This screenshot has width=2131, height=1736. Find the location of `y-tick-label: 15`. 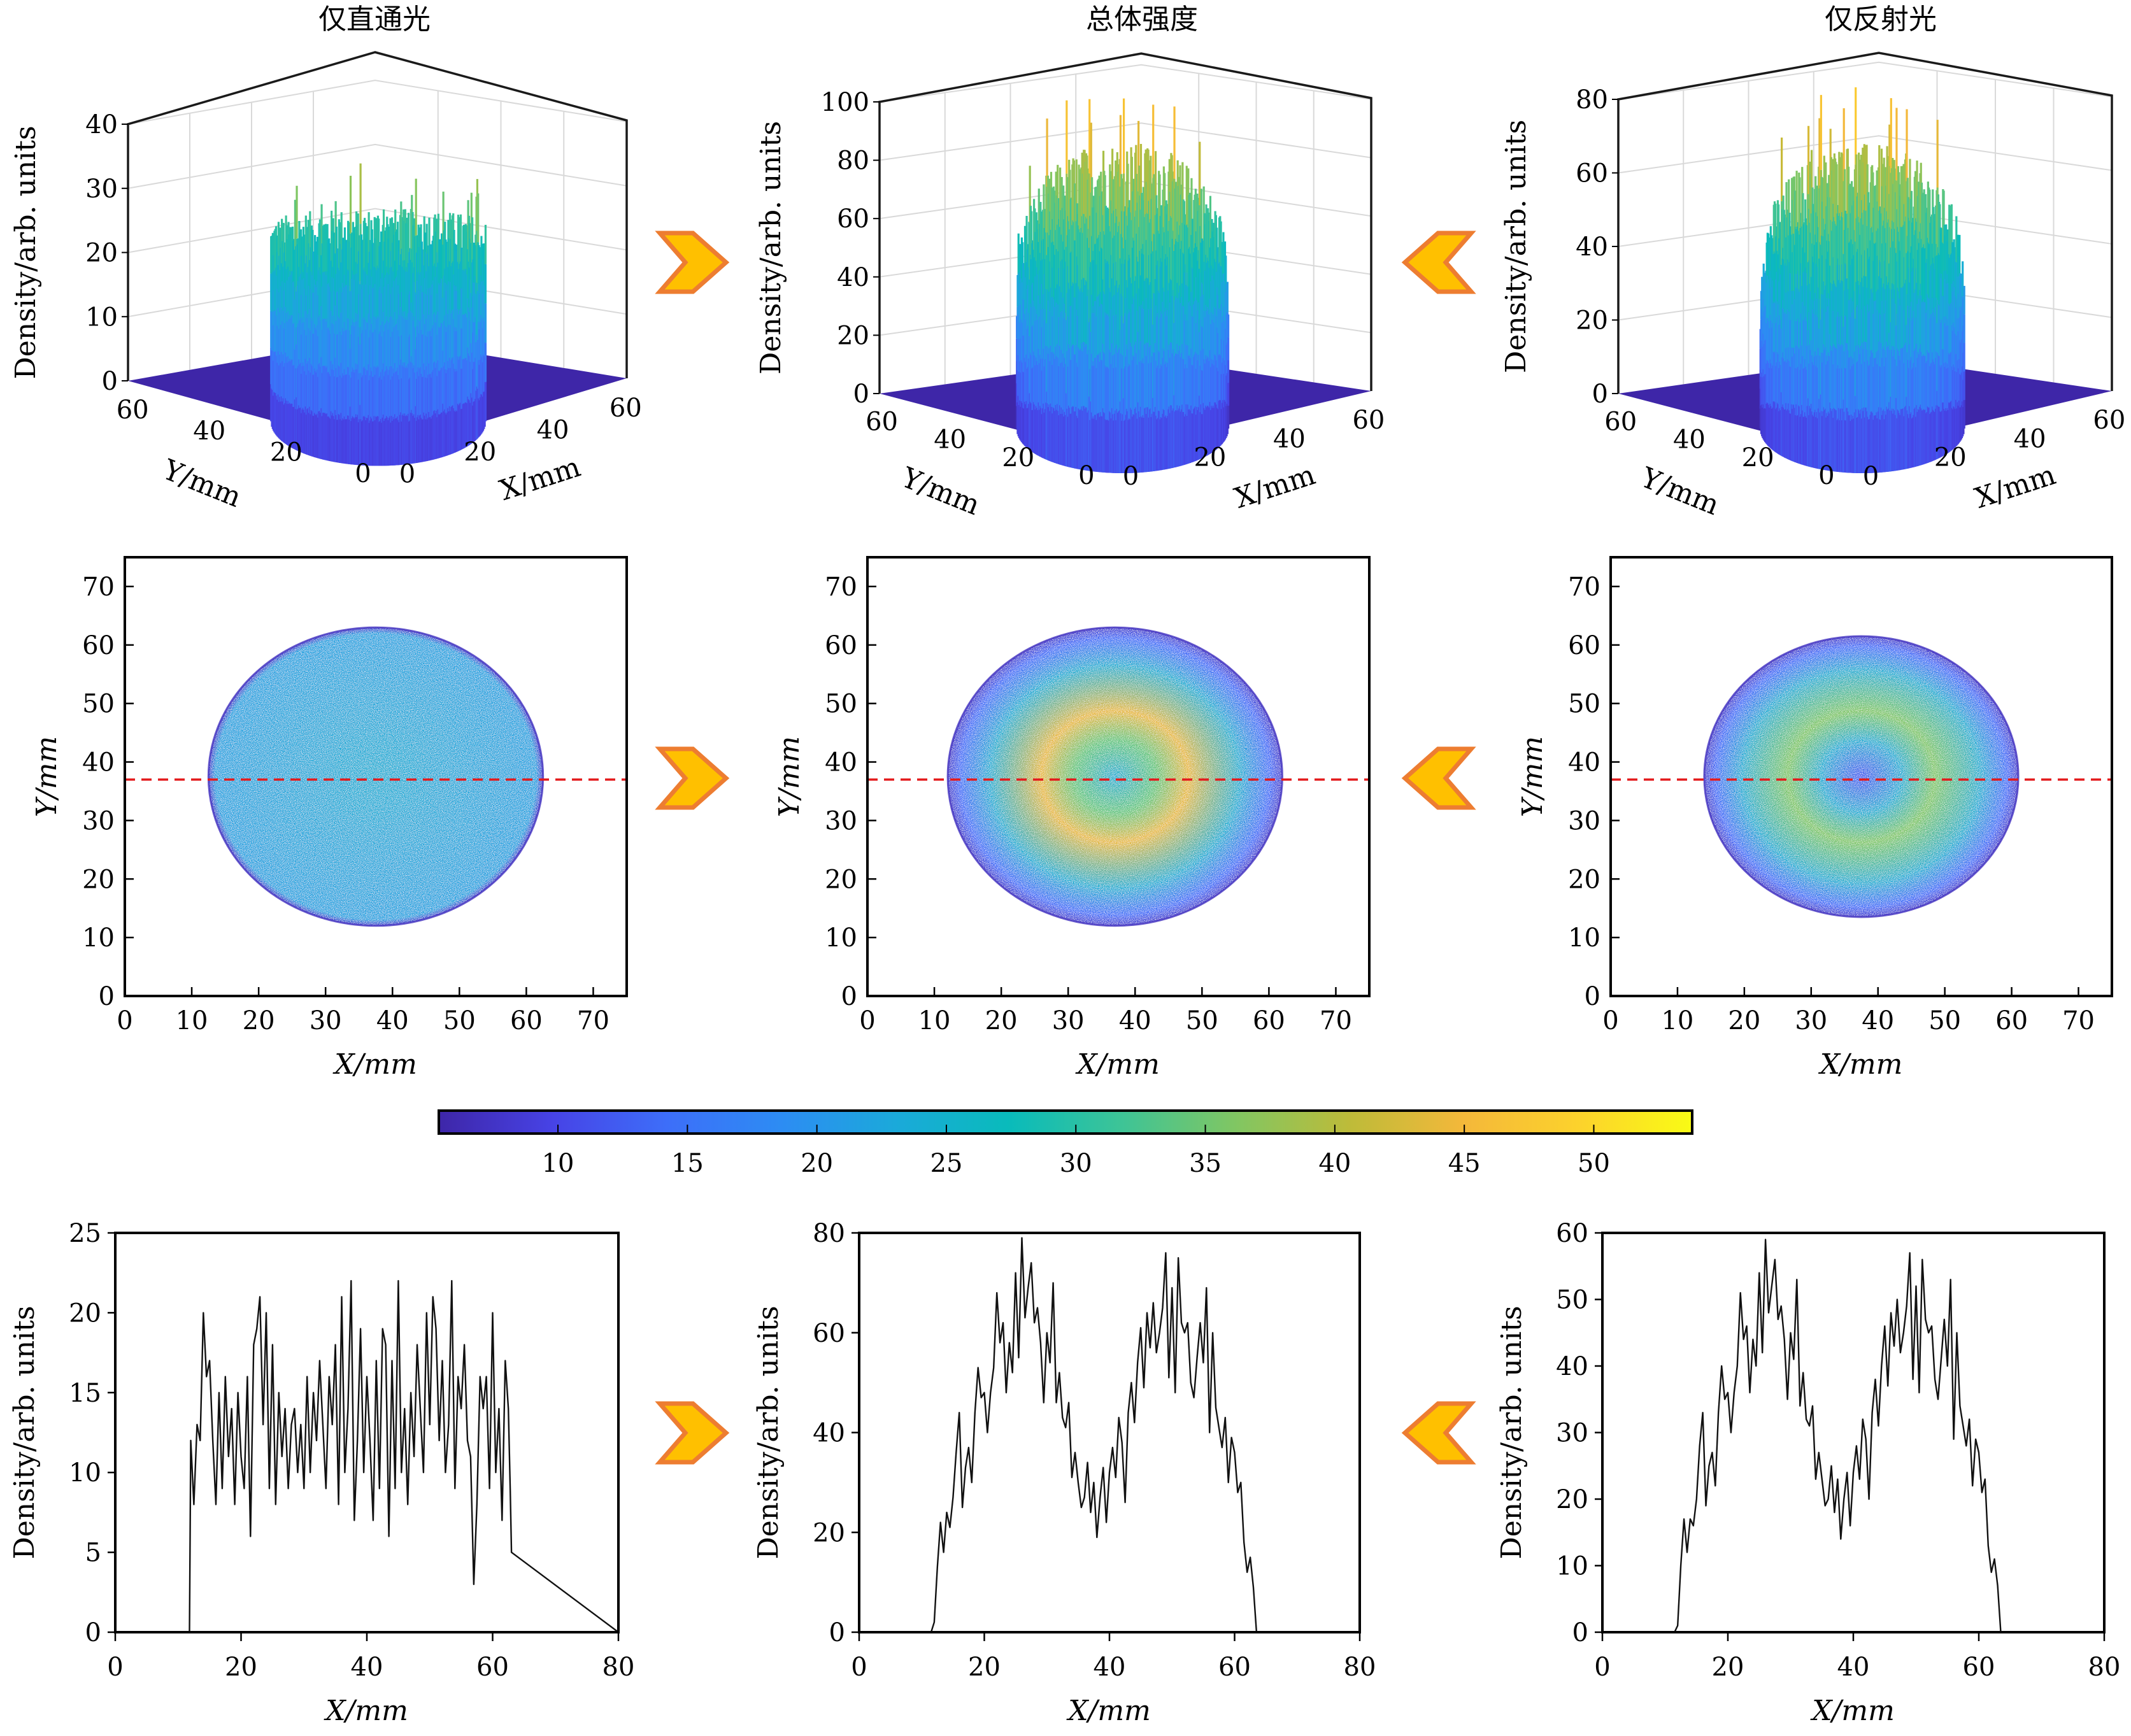

y-tick-label: 15 is located at coordinates (85, 1393).